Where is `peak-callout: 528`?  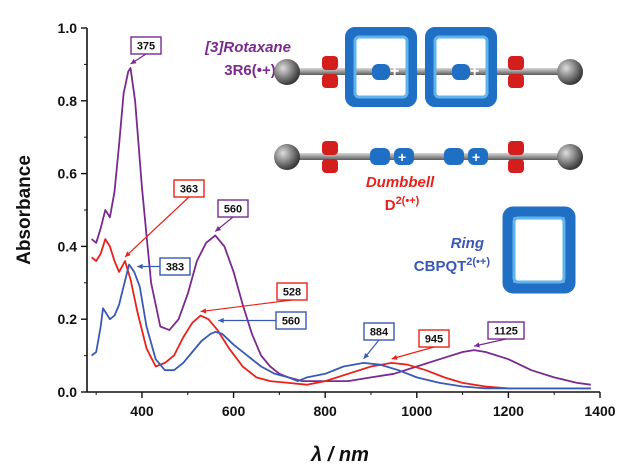
peak-callout: 528 is located at coordinates (254, 298).